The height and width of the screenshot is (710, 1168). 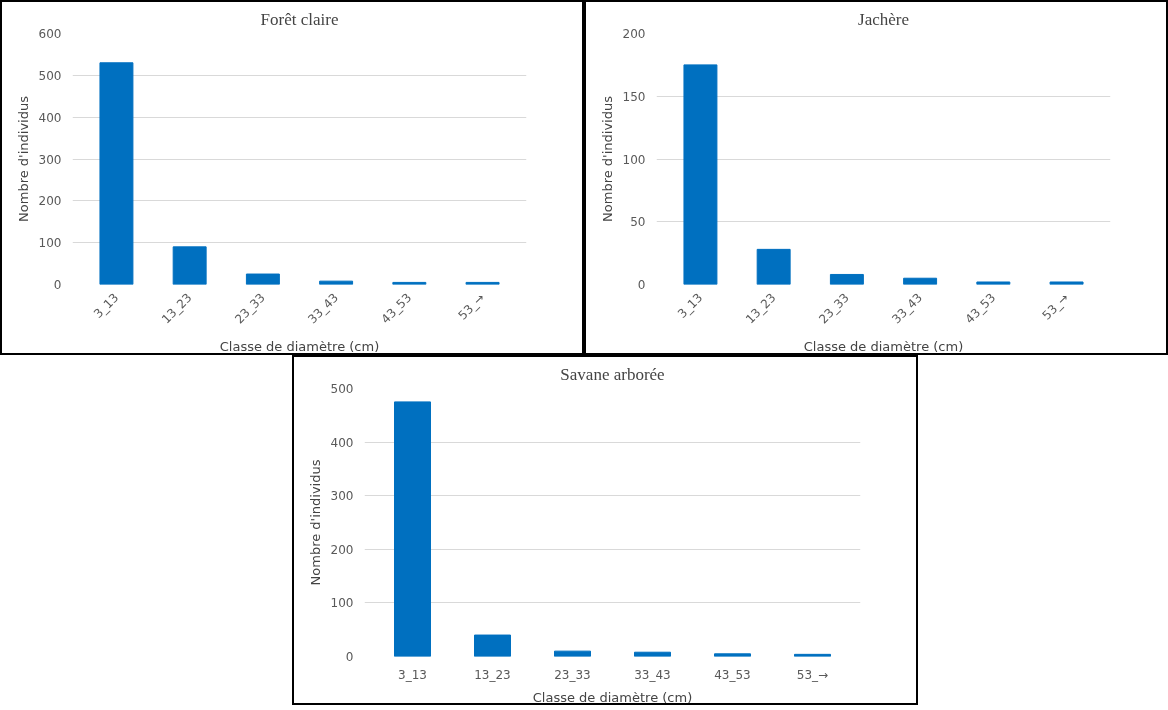 I want to click on x-tick-label: 13_23, so click(x=492, y=674).